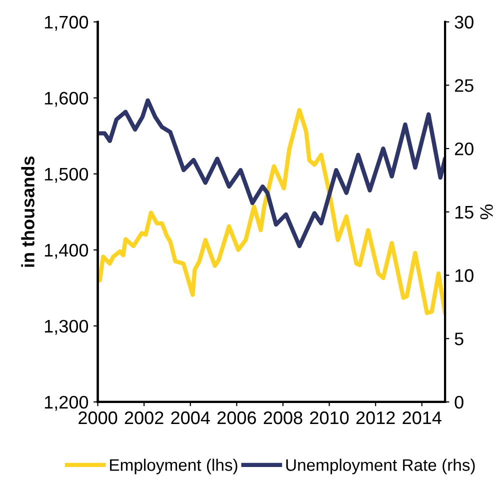 This screenshot has height=486, width=504. What do you see at coordinates (283, 417) in the screenshot?
I see `x-tick-label: 2008` at bounding box center [283, 417].